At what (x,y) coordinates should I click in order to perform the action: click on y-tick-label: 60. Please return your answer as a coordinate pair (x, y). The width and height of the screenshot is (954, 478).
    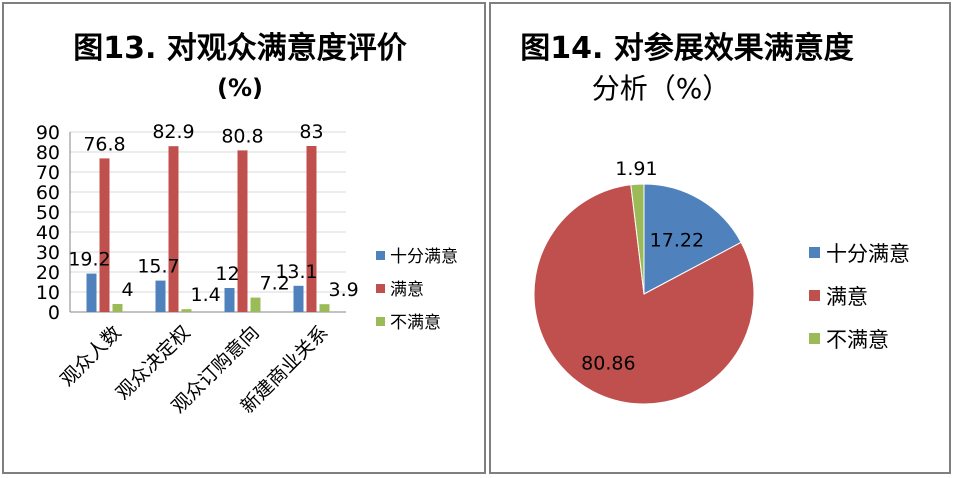
    Looking at the image, I should click on (48, 193).